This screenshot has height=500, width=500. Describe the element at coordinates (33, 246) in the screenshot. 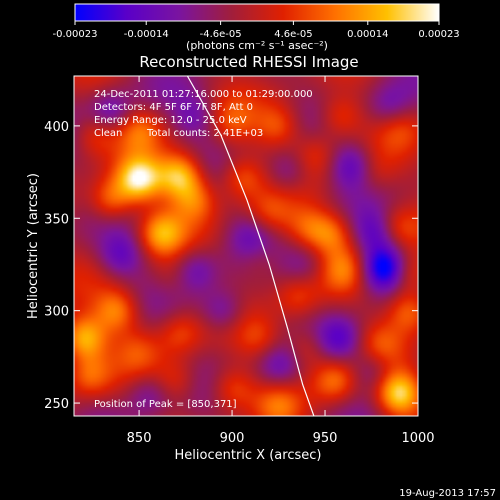

I see `y-axis-label: Heliocentric Y (arcsec)` at that location.